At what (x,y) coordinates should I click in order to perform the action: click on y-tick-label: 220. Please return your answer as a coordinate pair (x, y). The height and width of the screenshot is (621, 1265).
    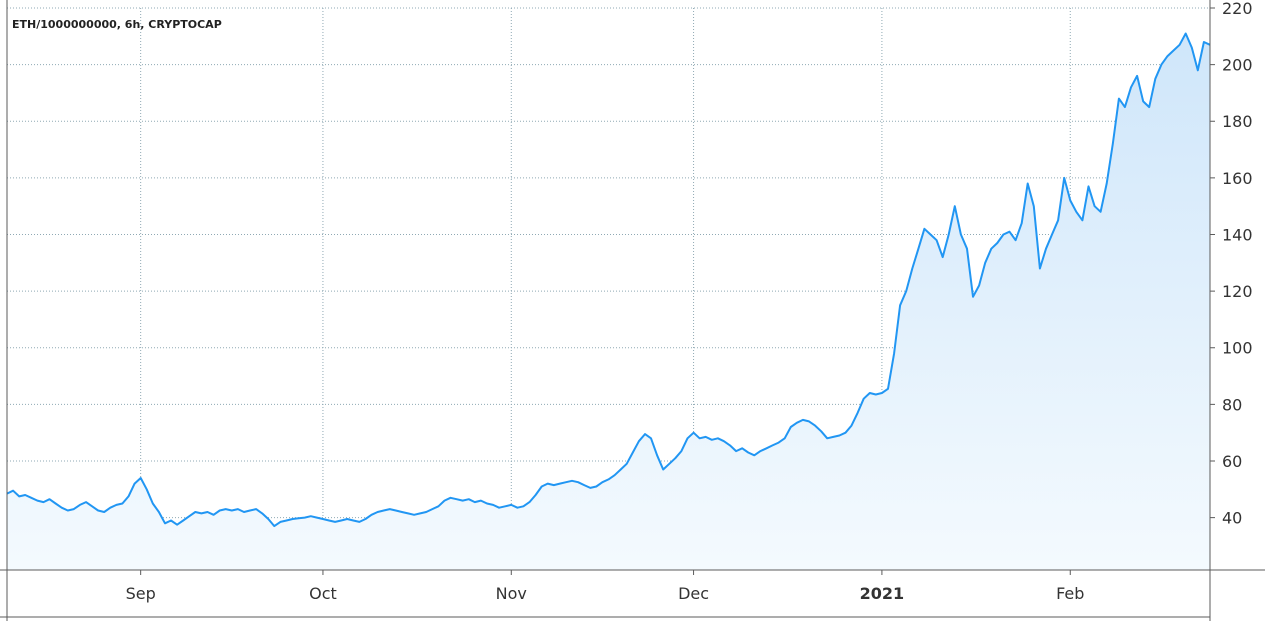
    Looking at the image, I should click on (1237, 9).